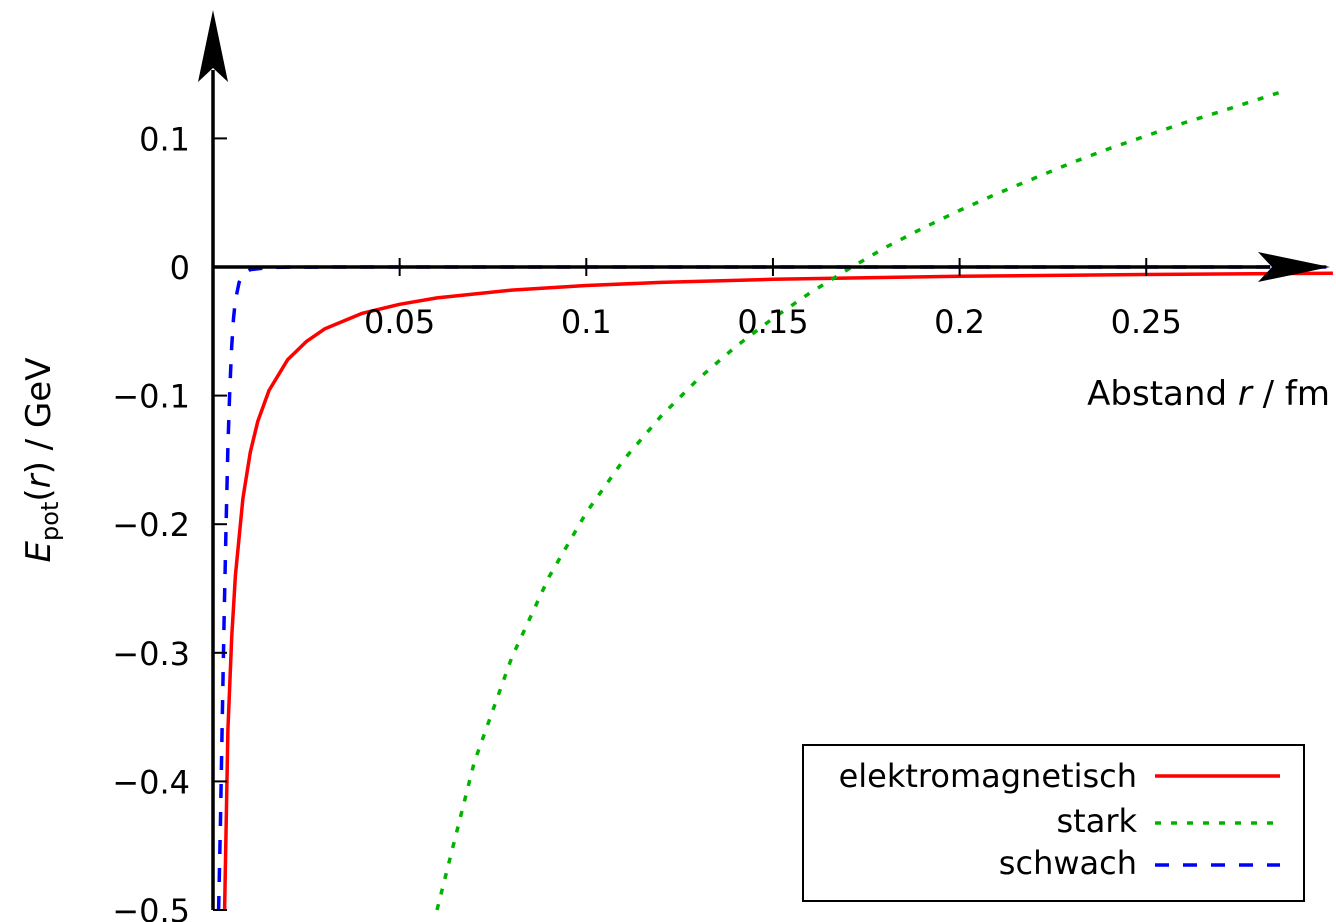 Image resolution: width=1336 pixels, height=922 pixels. What do you see at coordinates (1294, 267) in the screenshot?
I see `x-axis-arrowhead` at bounding box center [1294, 267].